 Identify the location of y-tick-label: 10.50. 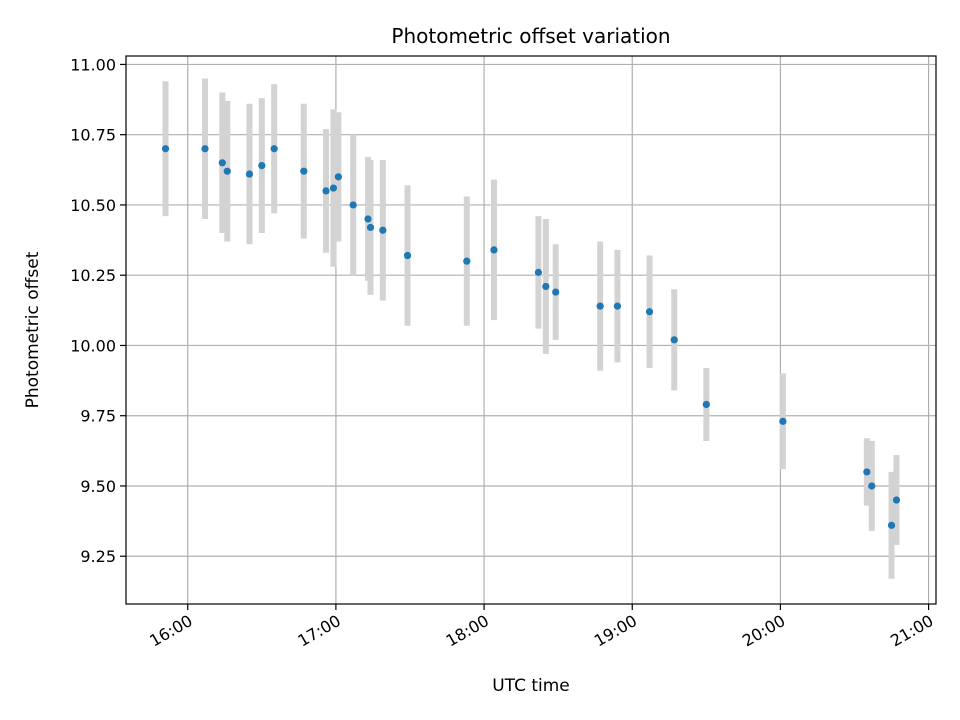
(93, 205).